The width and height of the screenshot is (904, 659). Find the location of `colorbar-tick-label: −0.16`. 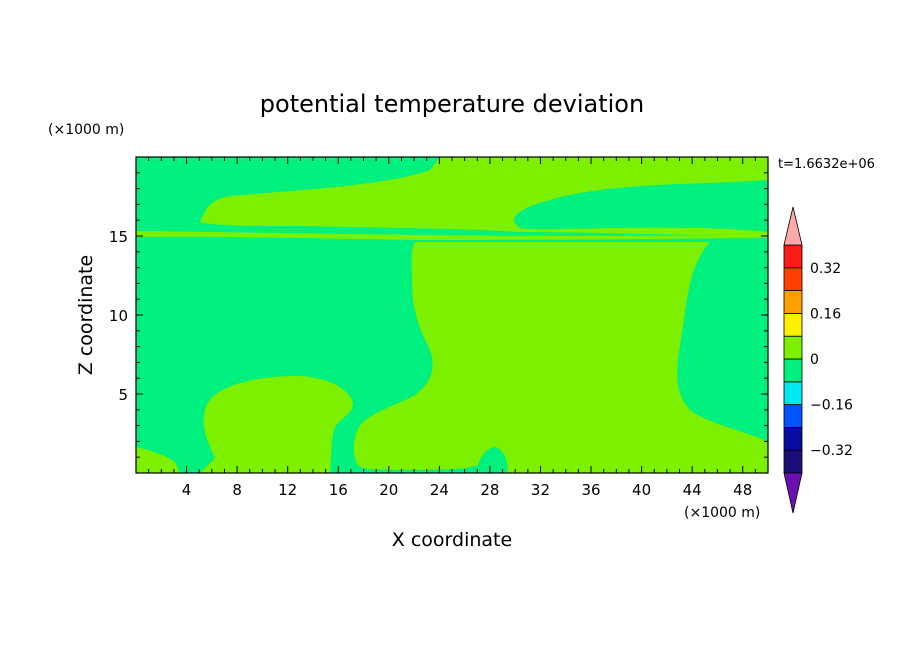

colorbar-tick-label: −0.16 is located at coordinates (831, 406).